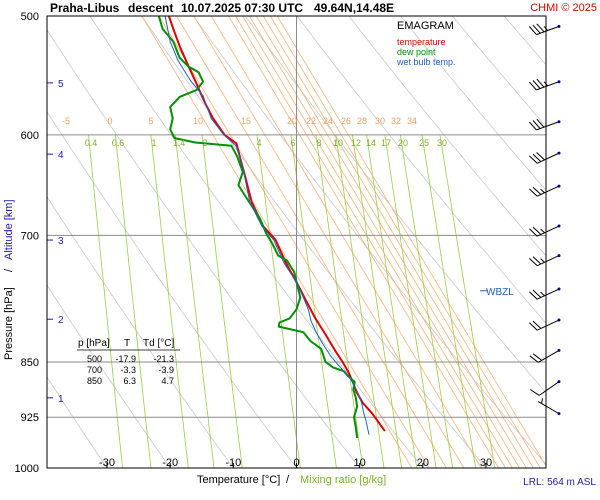 The image size is (600, 500). What do you see at coordinates (27, 469) in the screenshot?
I see `pressure-tick-label: 1000` at bounding box center [27, 469].